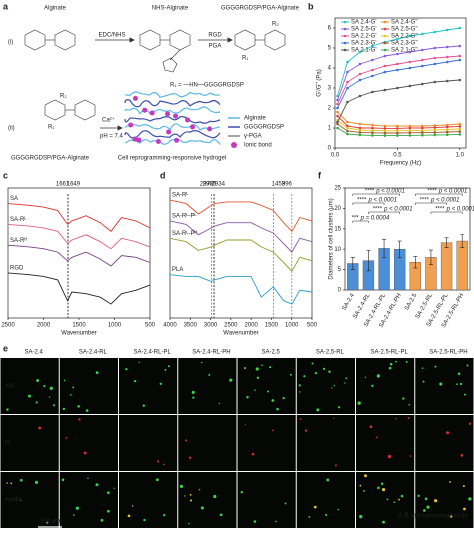 This screenshot has width=474, height=534. I want to click on gel-strand, so click(172, 103).